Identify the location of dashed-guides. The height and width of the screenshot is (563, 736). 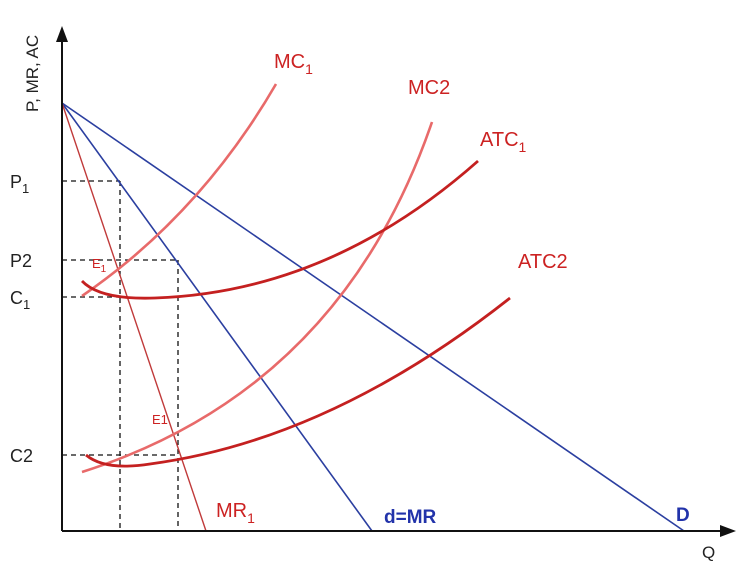
(120, 355).